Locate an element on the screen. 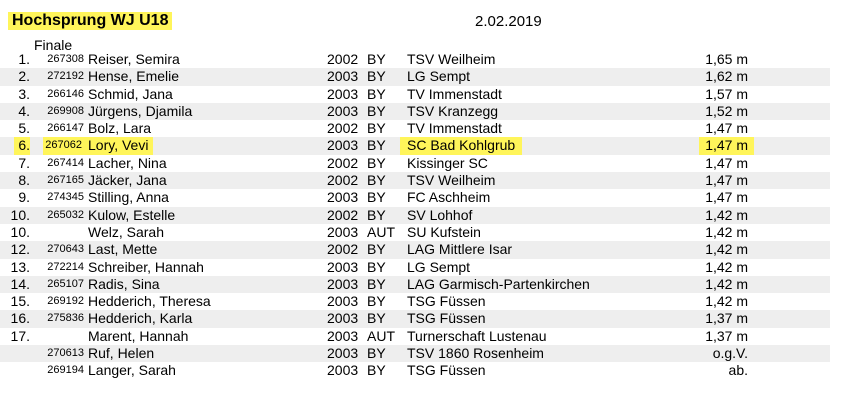 This screenshot has height=400, width=843. place-cell: 4. is located at coordinates (24, 110).